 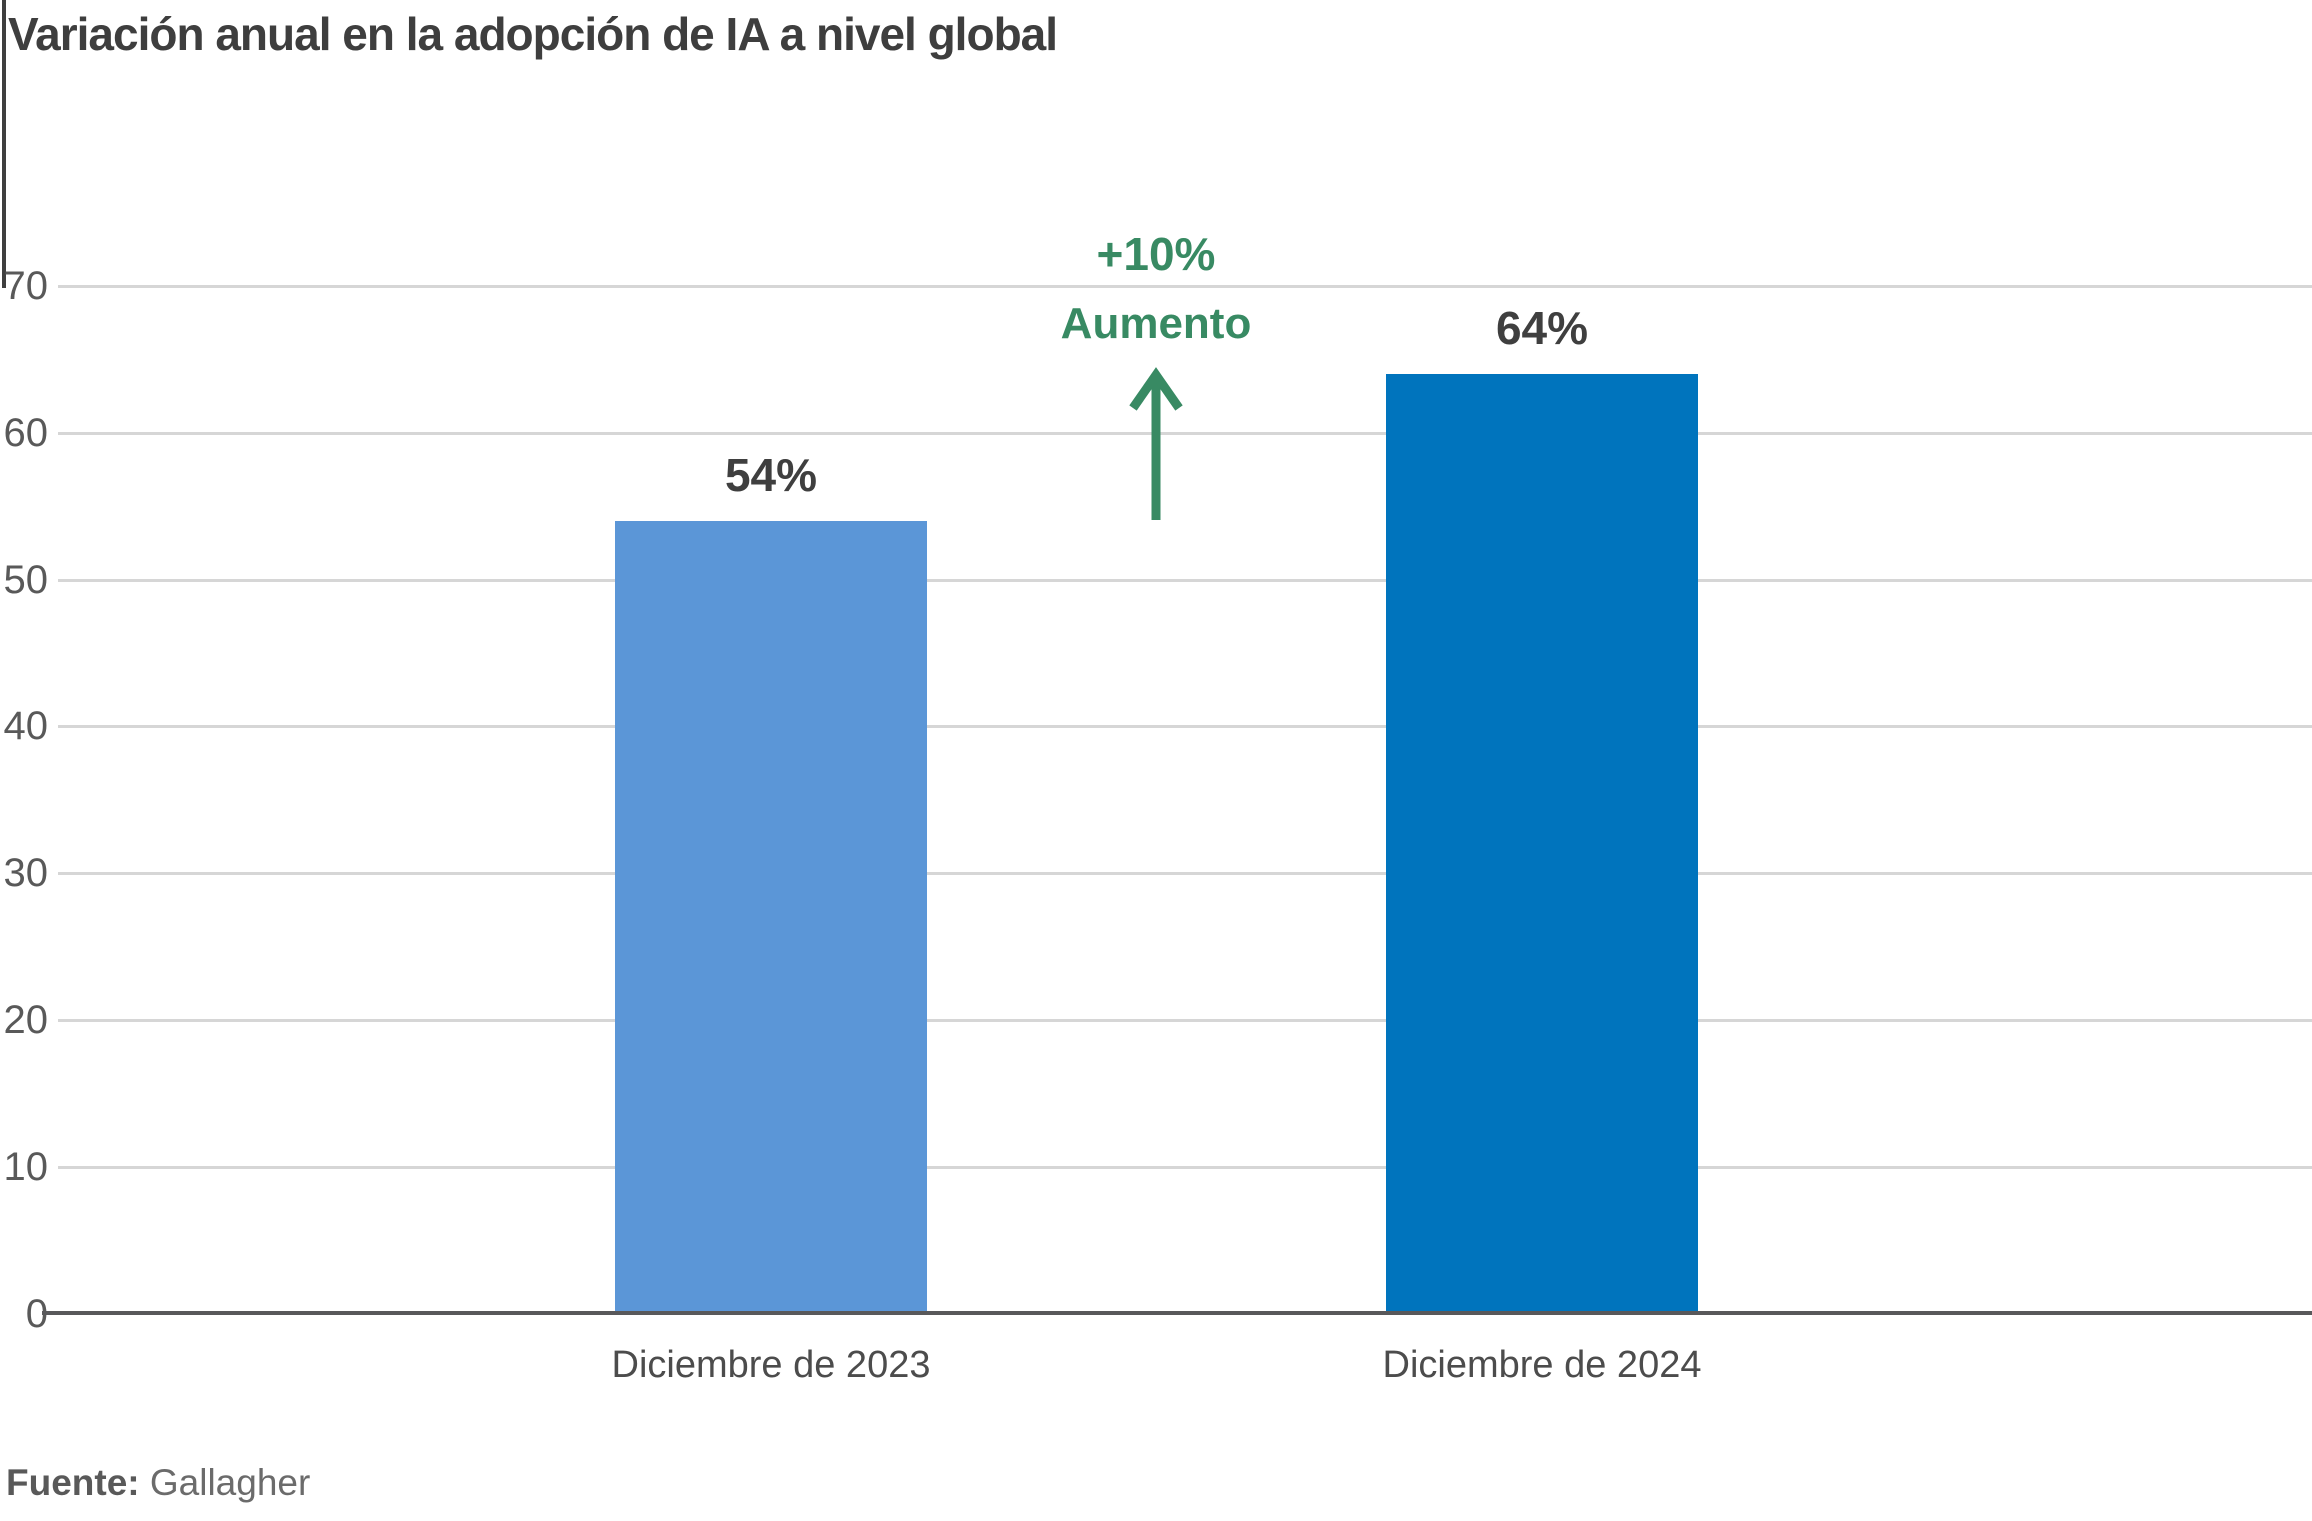 I want to click on bar-diciembre-2023, so click(x=771, y=916).